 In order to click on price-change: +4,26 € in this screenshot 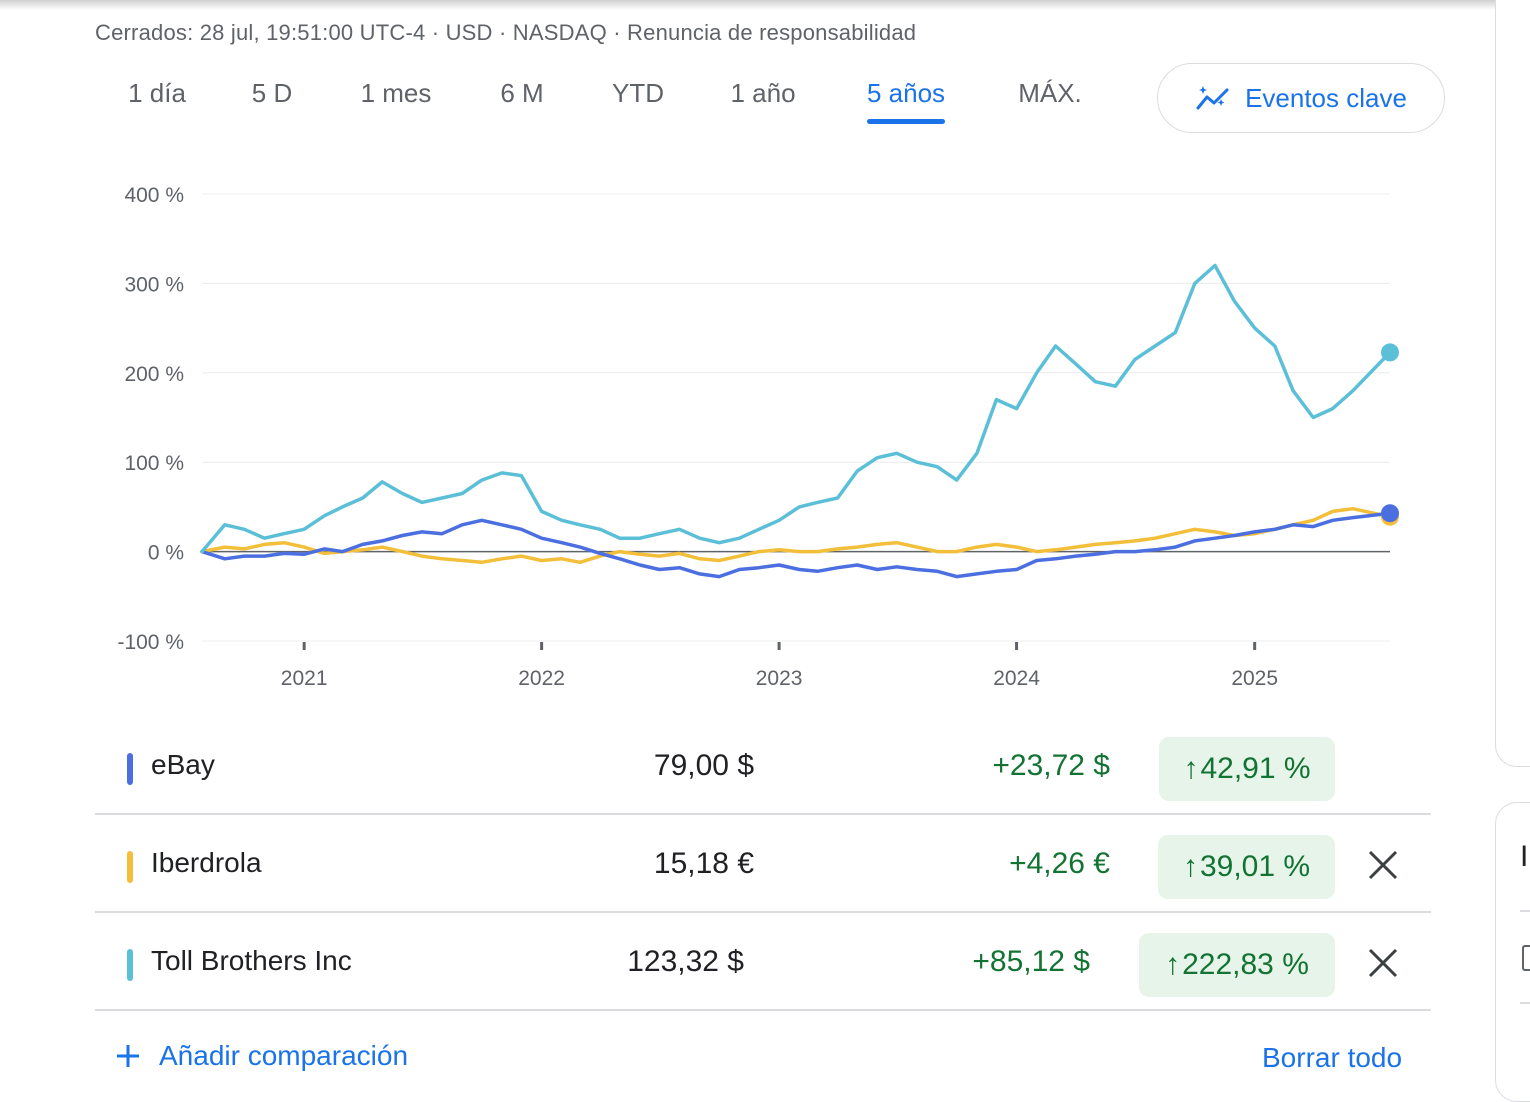, I will do `click(1059, 863)`.